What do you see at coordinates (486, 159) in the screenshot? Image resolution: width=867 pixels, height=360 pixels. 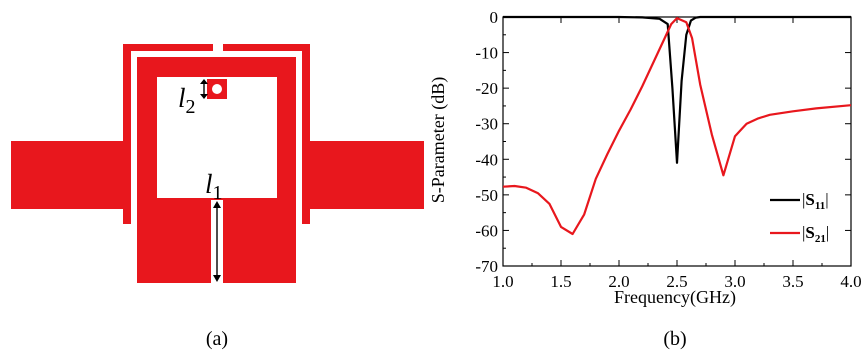 I see `y-tick-label: -40` at bounding box center [486, 159].